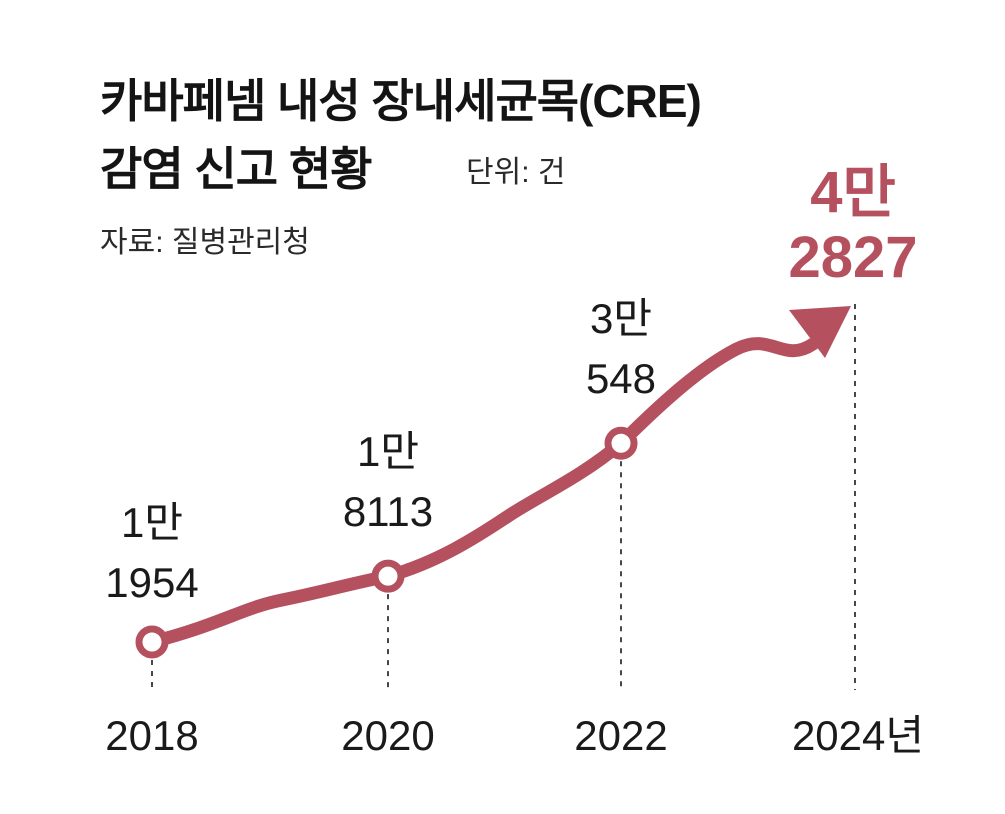 The width and height of the screenshot is (1005, 814). What do you see at coordinates (236, 169) in the screenshot?
I see `chart-title-line2: 감염 신고 현황` at bounding box center [236, 169].